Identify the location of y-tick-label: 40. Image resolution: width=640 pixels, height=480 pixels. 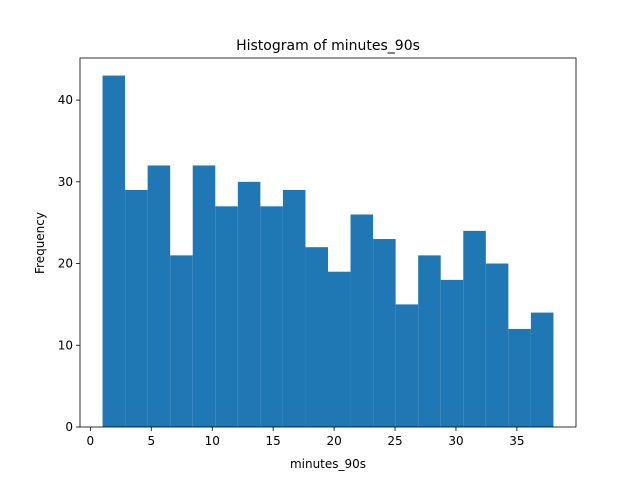
(65, 100).